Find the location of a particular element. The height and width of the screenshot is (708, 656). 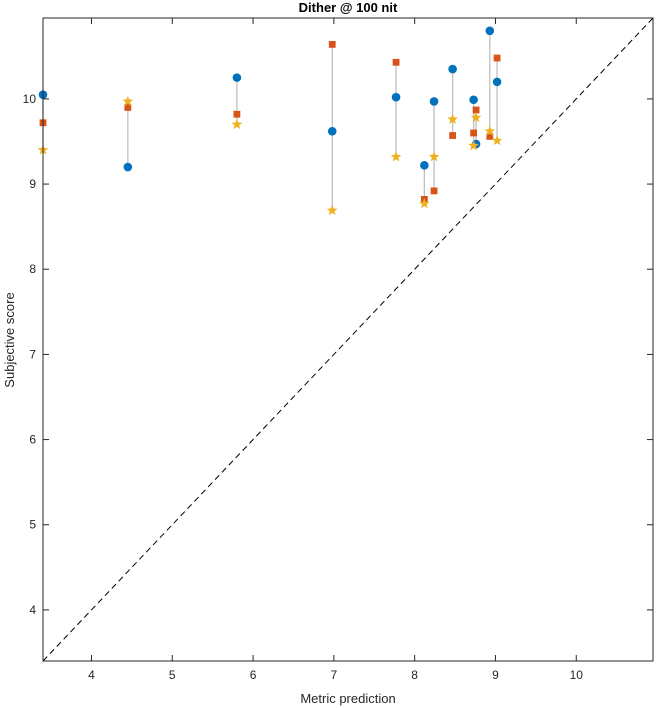

y-tick-label: 9 is located at coordinates (32, 184).